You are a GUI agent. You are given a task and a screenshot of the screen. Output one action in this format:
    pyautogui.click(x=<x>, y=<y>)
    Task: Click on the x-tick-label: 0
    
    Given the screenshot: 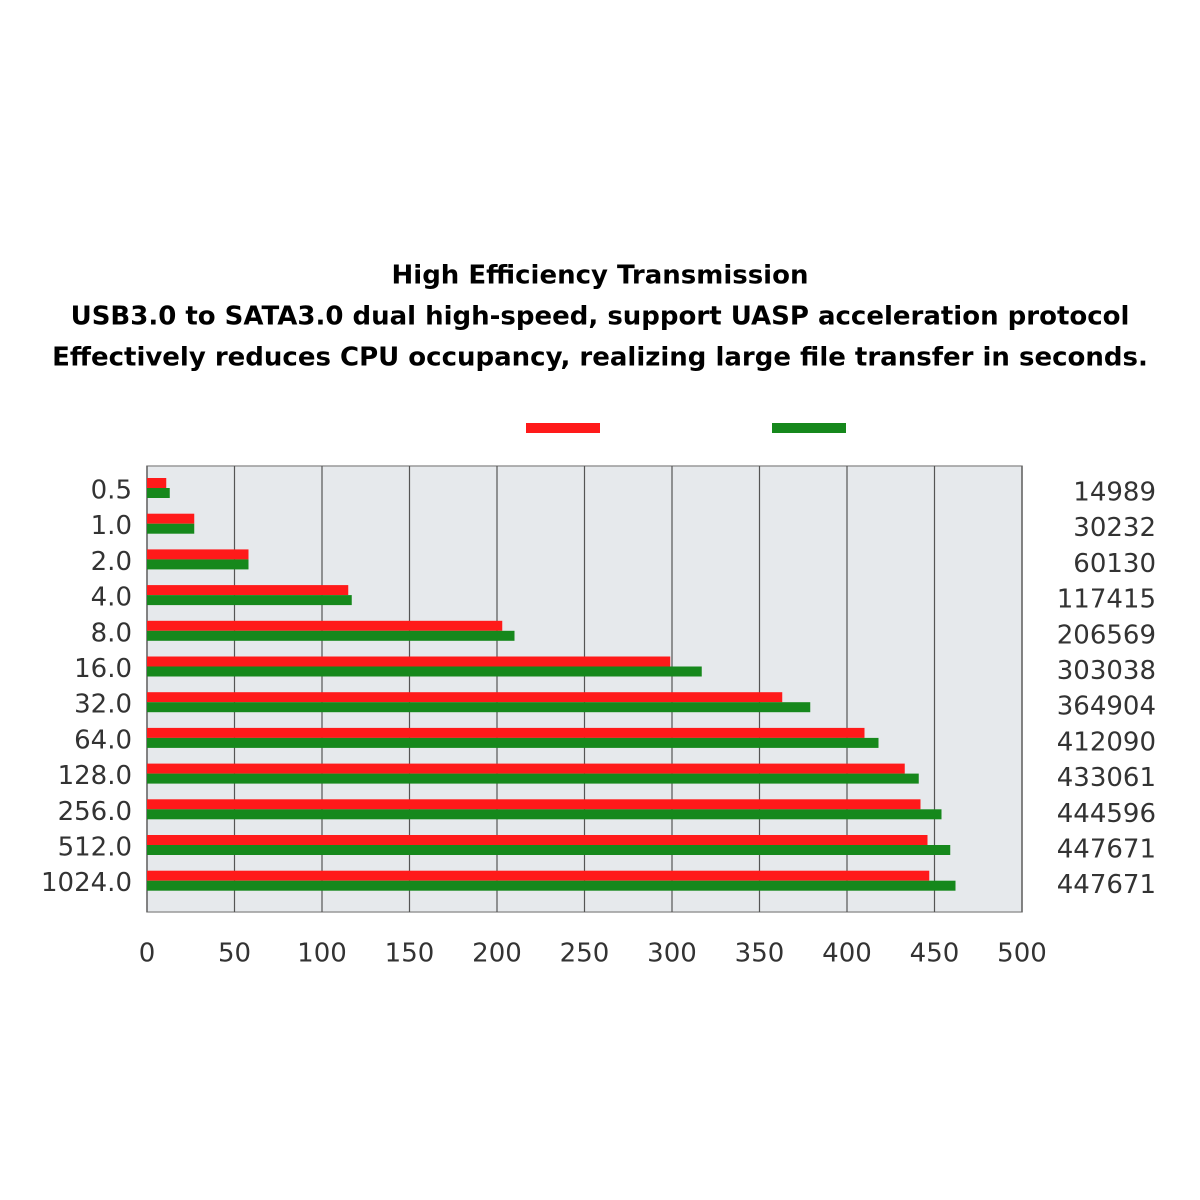 What is the action you would take?
    pyautogui.click(x=147, y=954)
    